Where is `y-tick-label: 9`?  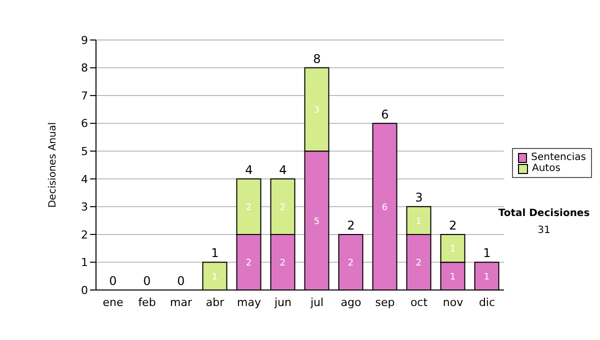 y-tick-label: 9 is located at coordinates (84, 40).